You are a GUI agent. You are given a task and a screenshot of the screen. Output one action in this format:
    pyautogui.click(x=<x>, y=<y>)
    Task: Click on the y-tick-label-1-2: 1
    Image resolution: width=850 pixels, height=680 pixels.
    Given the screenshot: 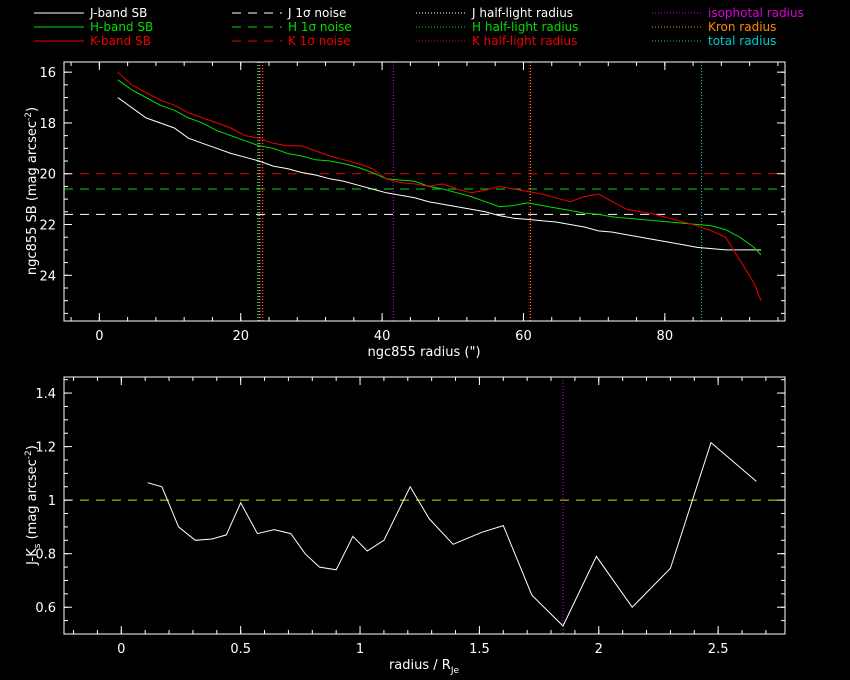 What is the action you would take?
    pyautogui.click(x=52, y=501)
    